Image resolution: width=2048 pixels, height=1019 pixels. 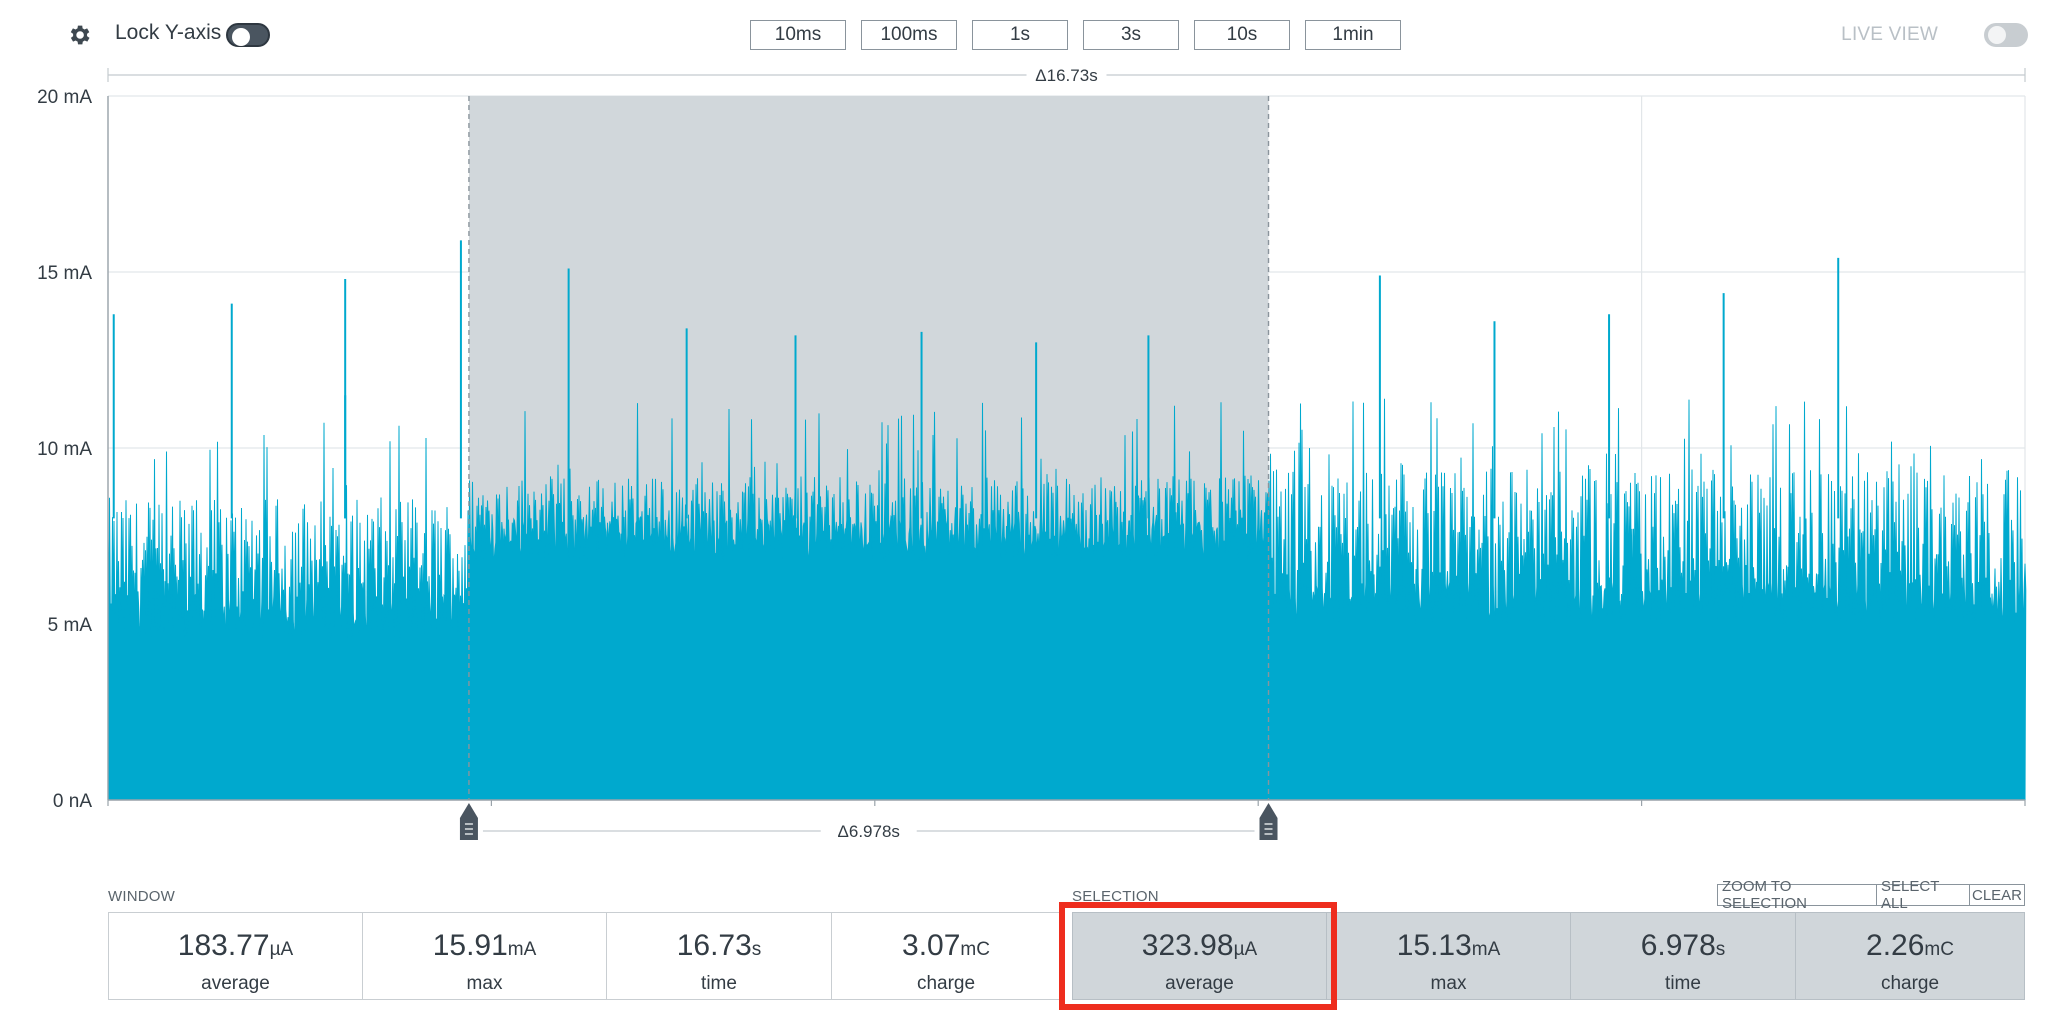 What do you see at coordinates (1434, 945) in the screenshot?
I see `stat-value: 15.13` at bounding box center [1434, 945].